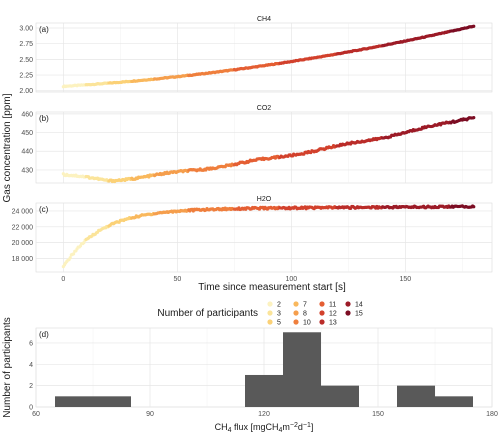 This screenshot has width=500, height=437. Describe the element at coordinates (300, 427) in the screenshot. I see `x-label-part-mid3: d` at that location.